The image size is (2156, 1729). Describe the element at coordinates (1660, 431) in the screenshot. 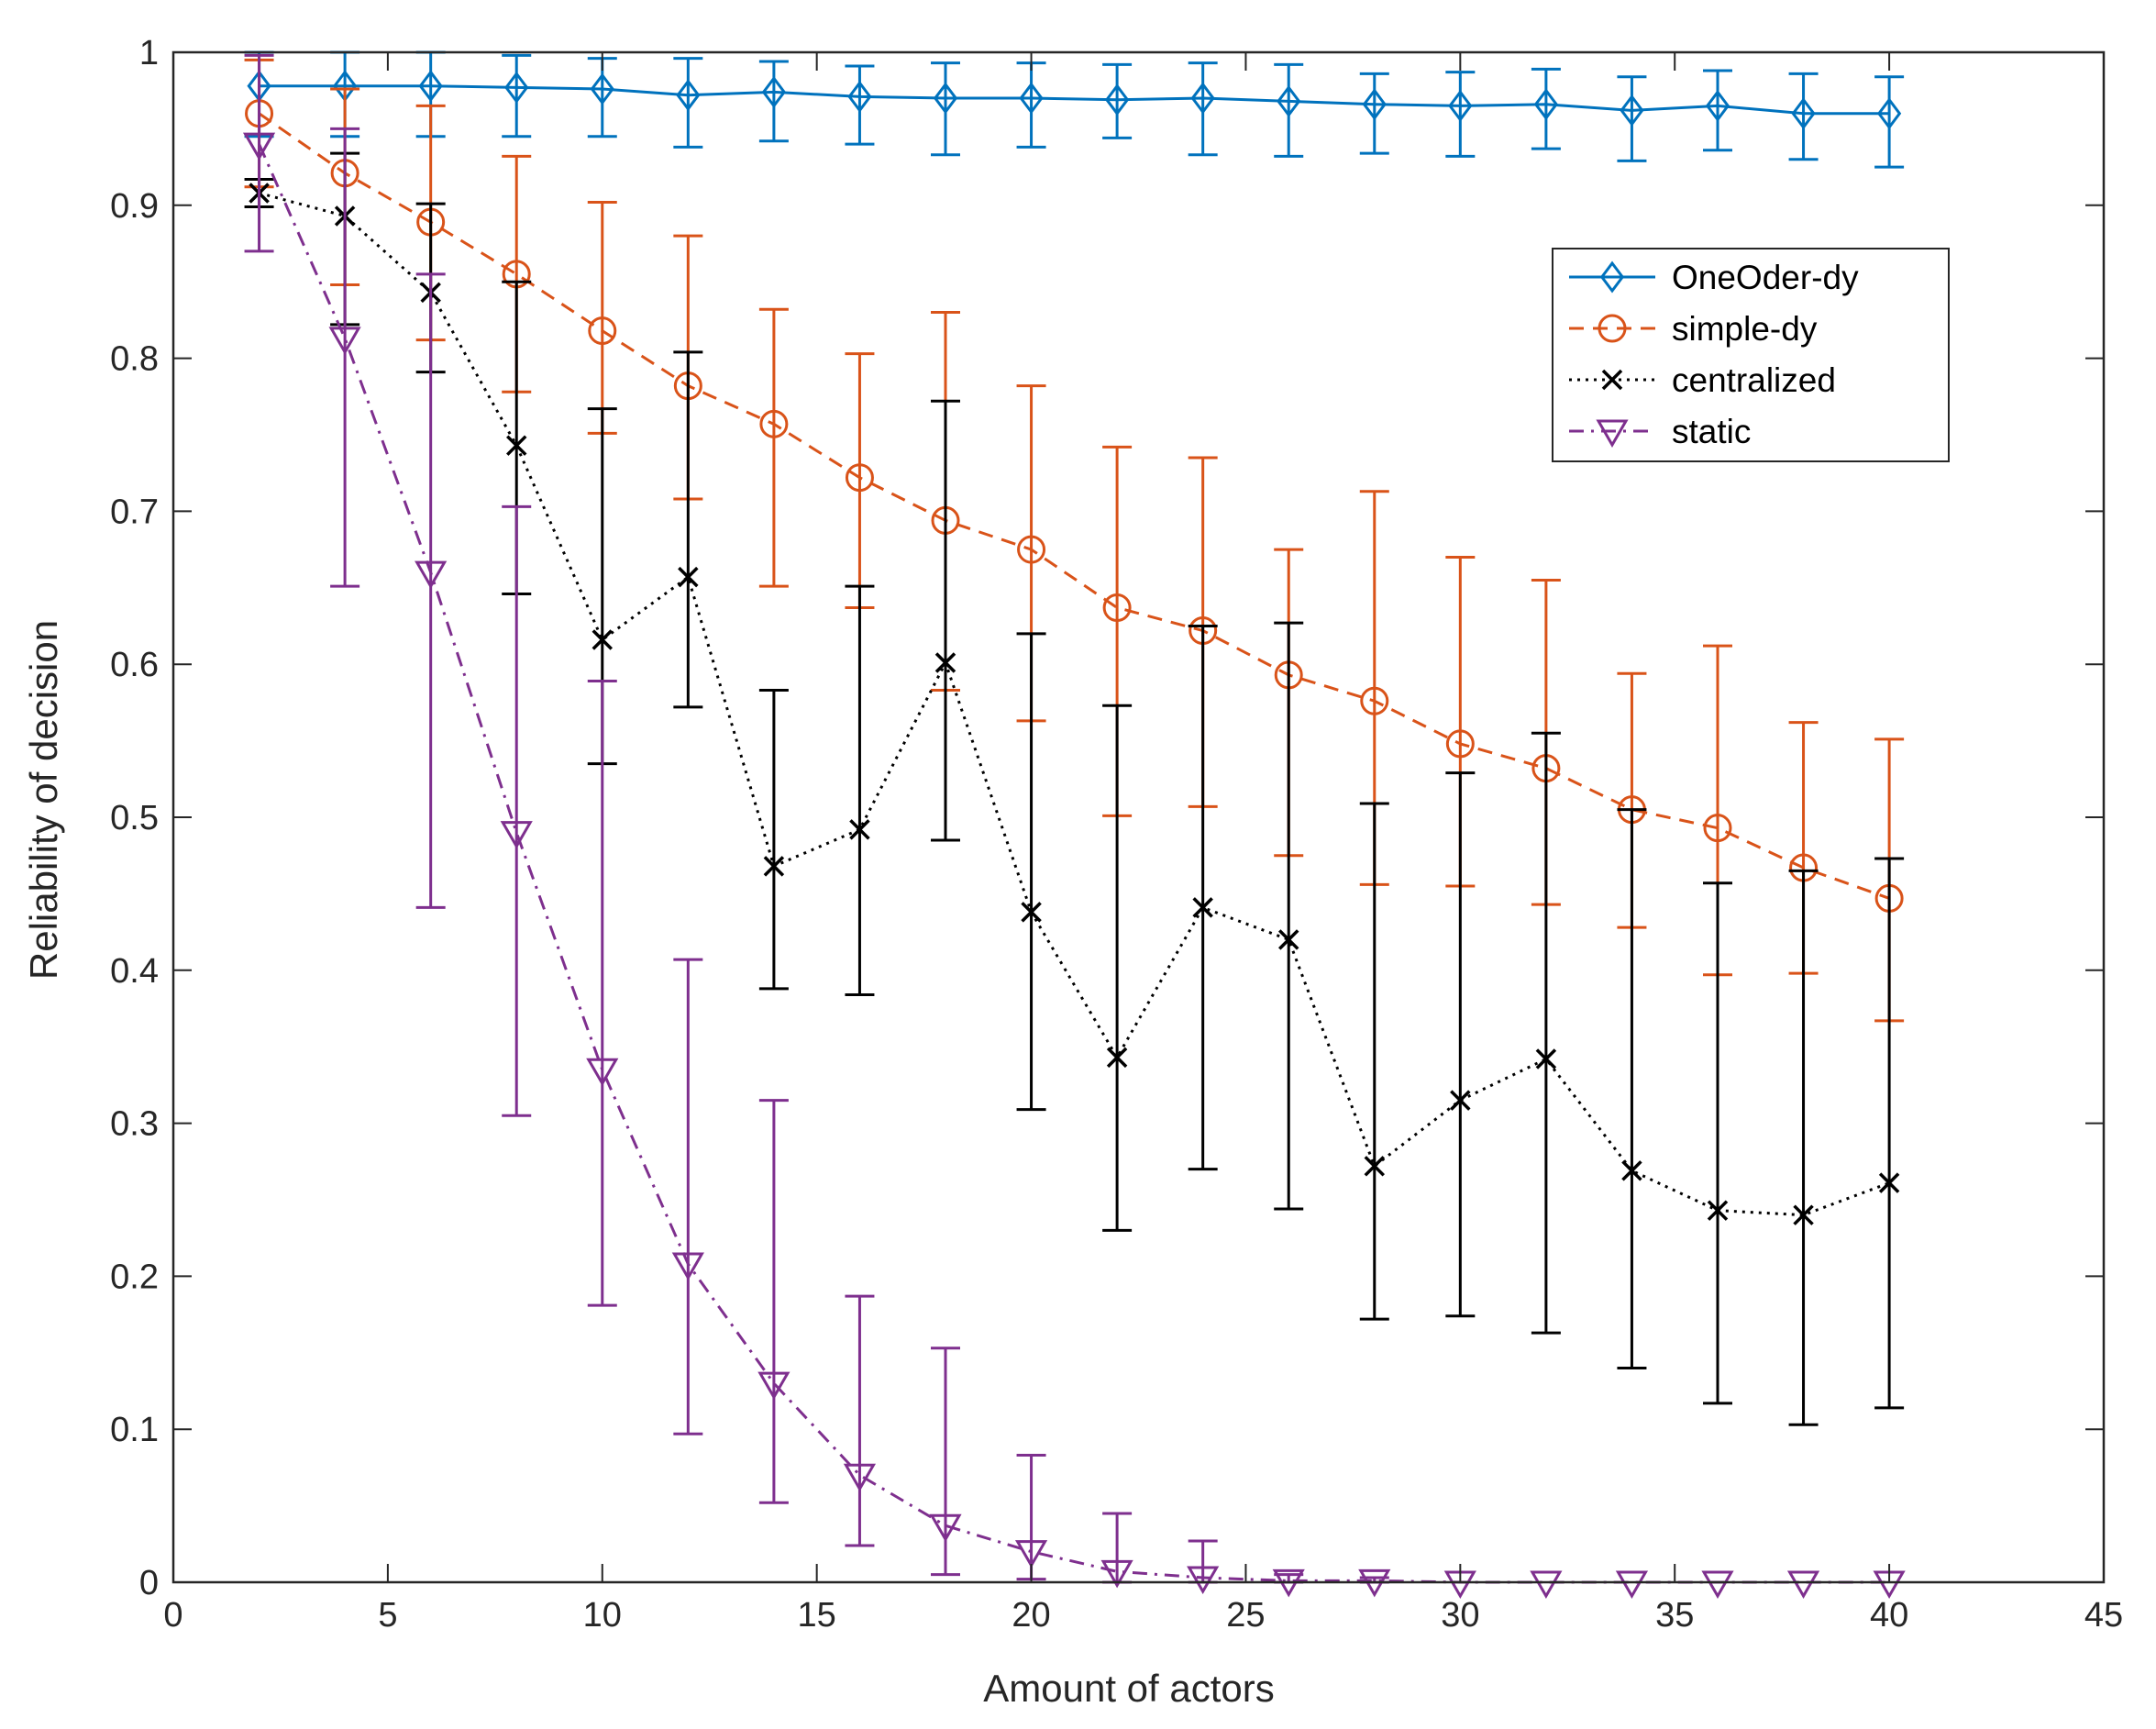

I see `legend-entry: static` at that location.